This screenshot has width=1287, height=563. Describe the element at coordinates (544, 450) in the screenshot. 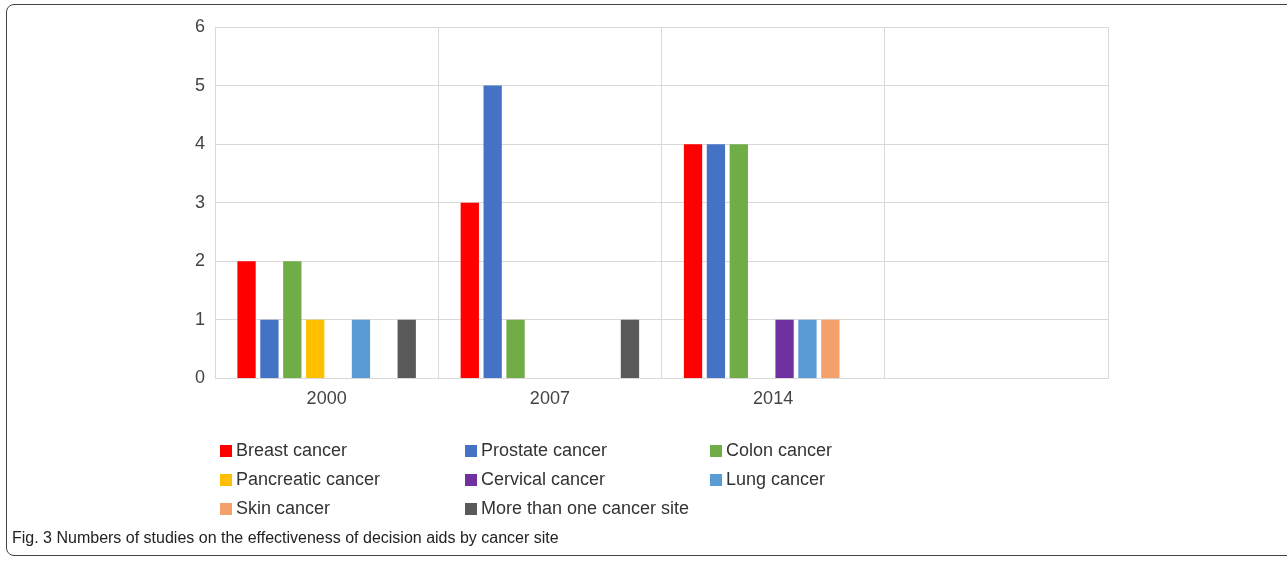

I see `legend-label: Prostate cancer` at that location.